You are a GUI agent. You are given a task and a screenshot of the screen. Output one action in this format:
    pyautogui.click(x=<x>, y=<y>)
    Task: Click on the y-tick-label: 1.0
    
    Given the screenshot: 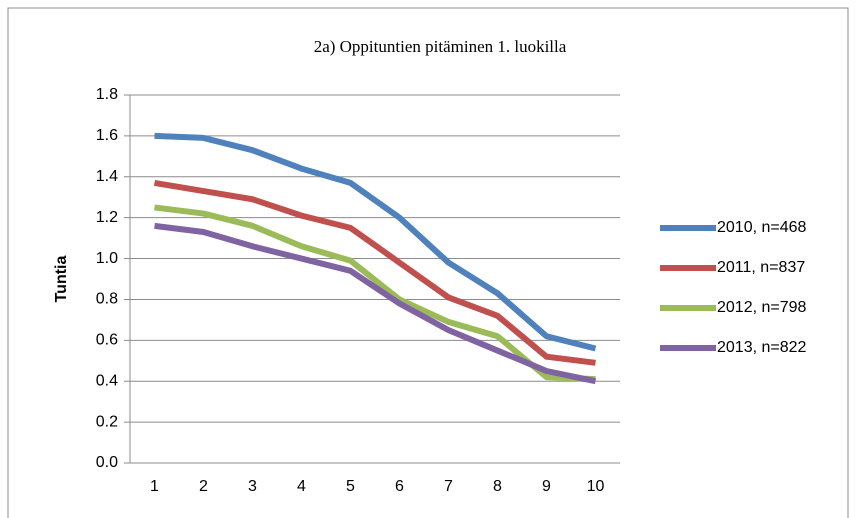 What is the action you would take?
    pyautogui.click(x=107, y=258)
    